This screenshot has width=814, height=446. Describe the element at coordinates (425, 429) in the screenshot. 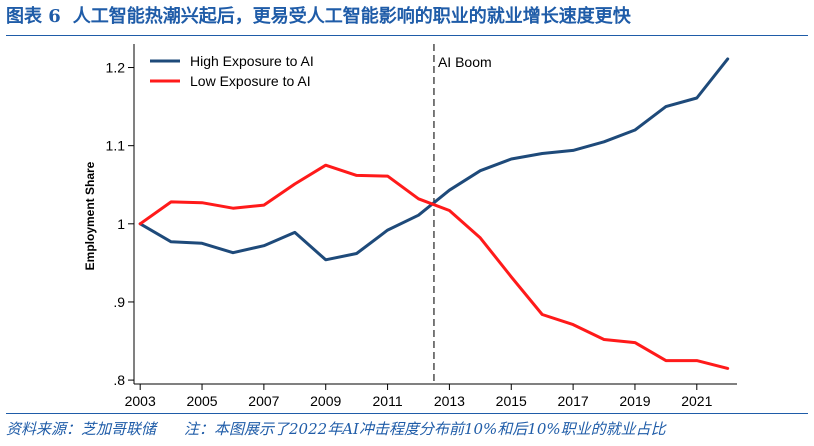

I see `footnote-text: 注：本图展示了2022年AI冲击程度分布前10%和后10%职业的就业占比` at that location.